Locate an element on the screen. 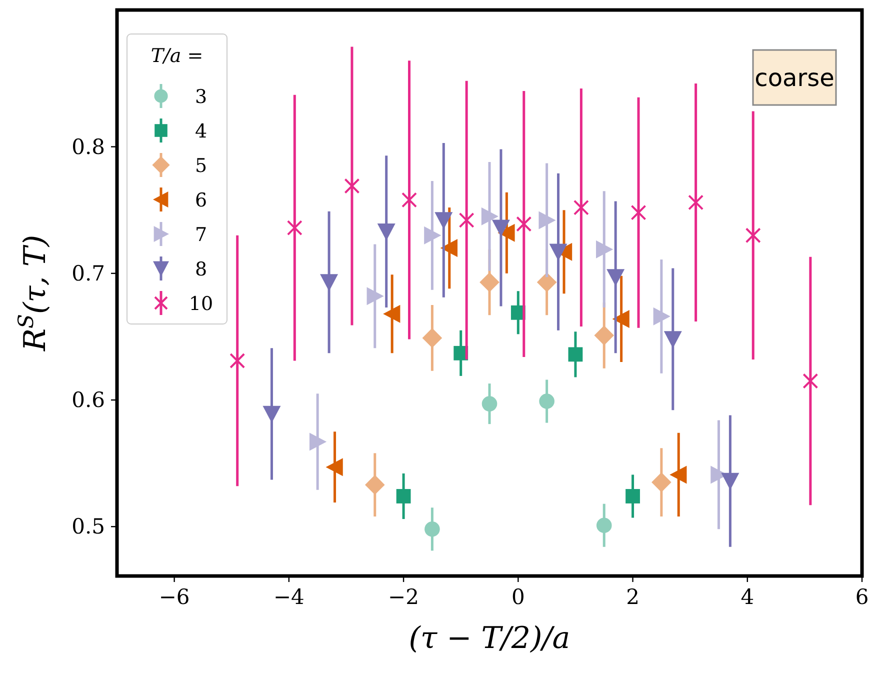 The width and height of the screenshot is (885, 680). legend-label: 7 is located at coordinates (201, 235).